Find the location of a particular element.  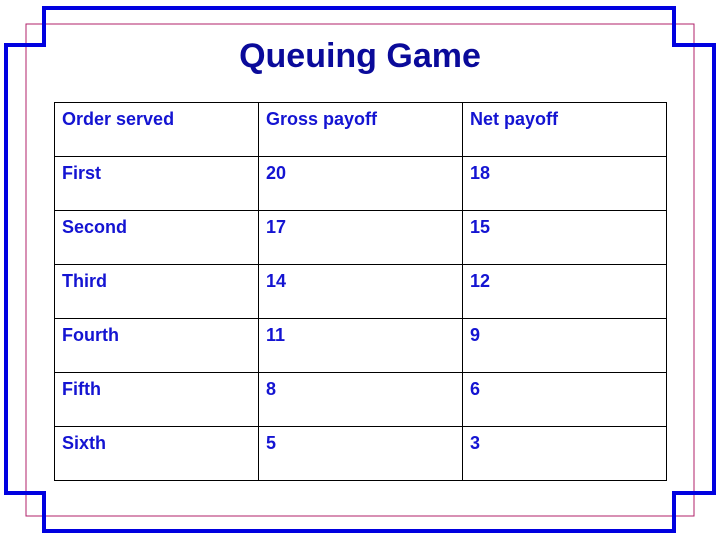

cell-gross-payoff: 8 is located at coordinates (360, 399).